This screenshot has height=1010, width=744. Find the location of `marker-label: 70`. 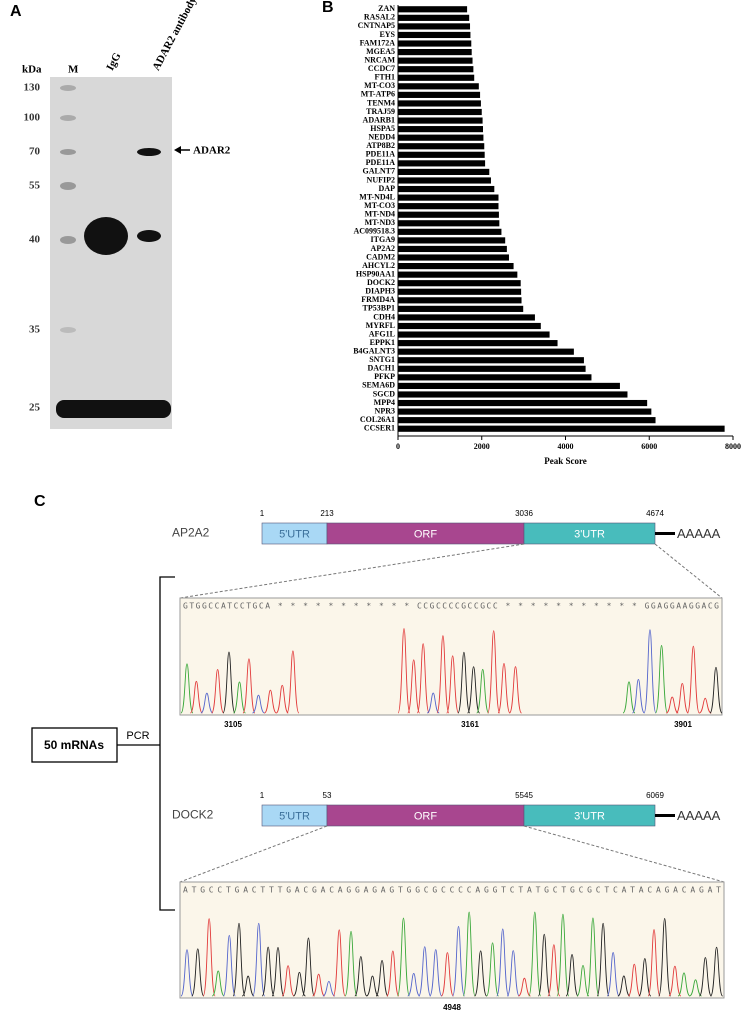

marker-label: 70 is located at coordinates (35, 152).